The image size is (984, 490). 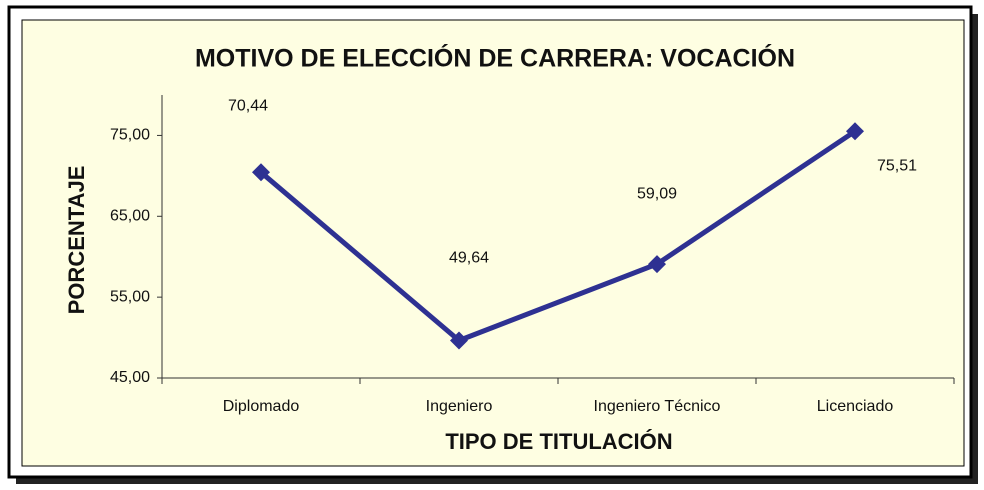 What do you see at coordinates (469, 258) in the screenshot?
I see `data-label: 49,64` at bounding box center [469, 258].